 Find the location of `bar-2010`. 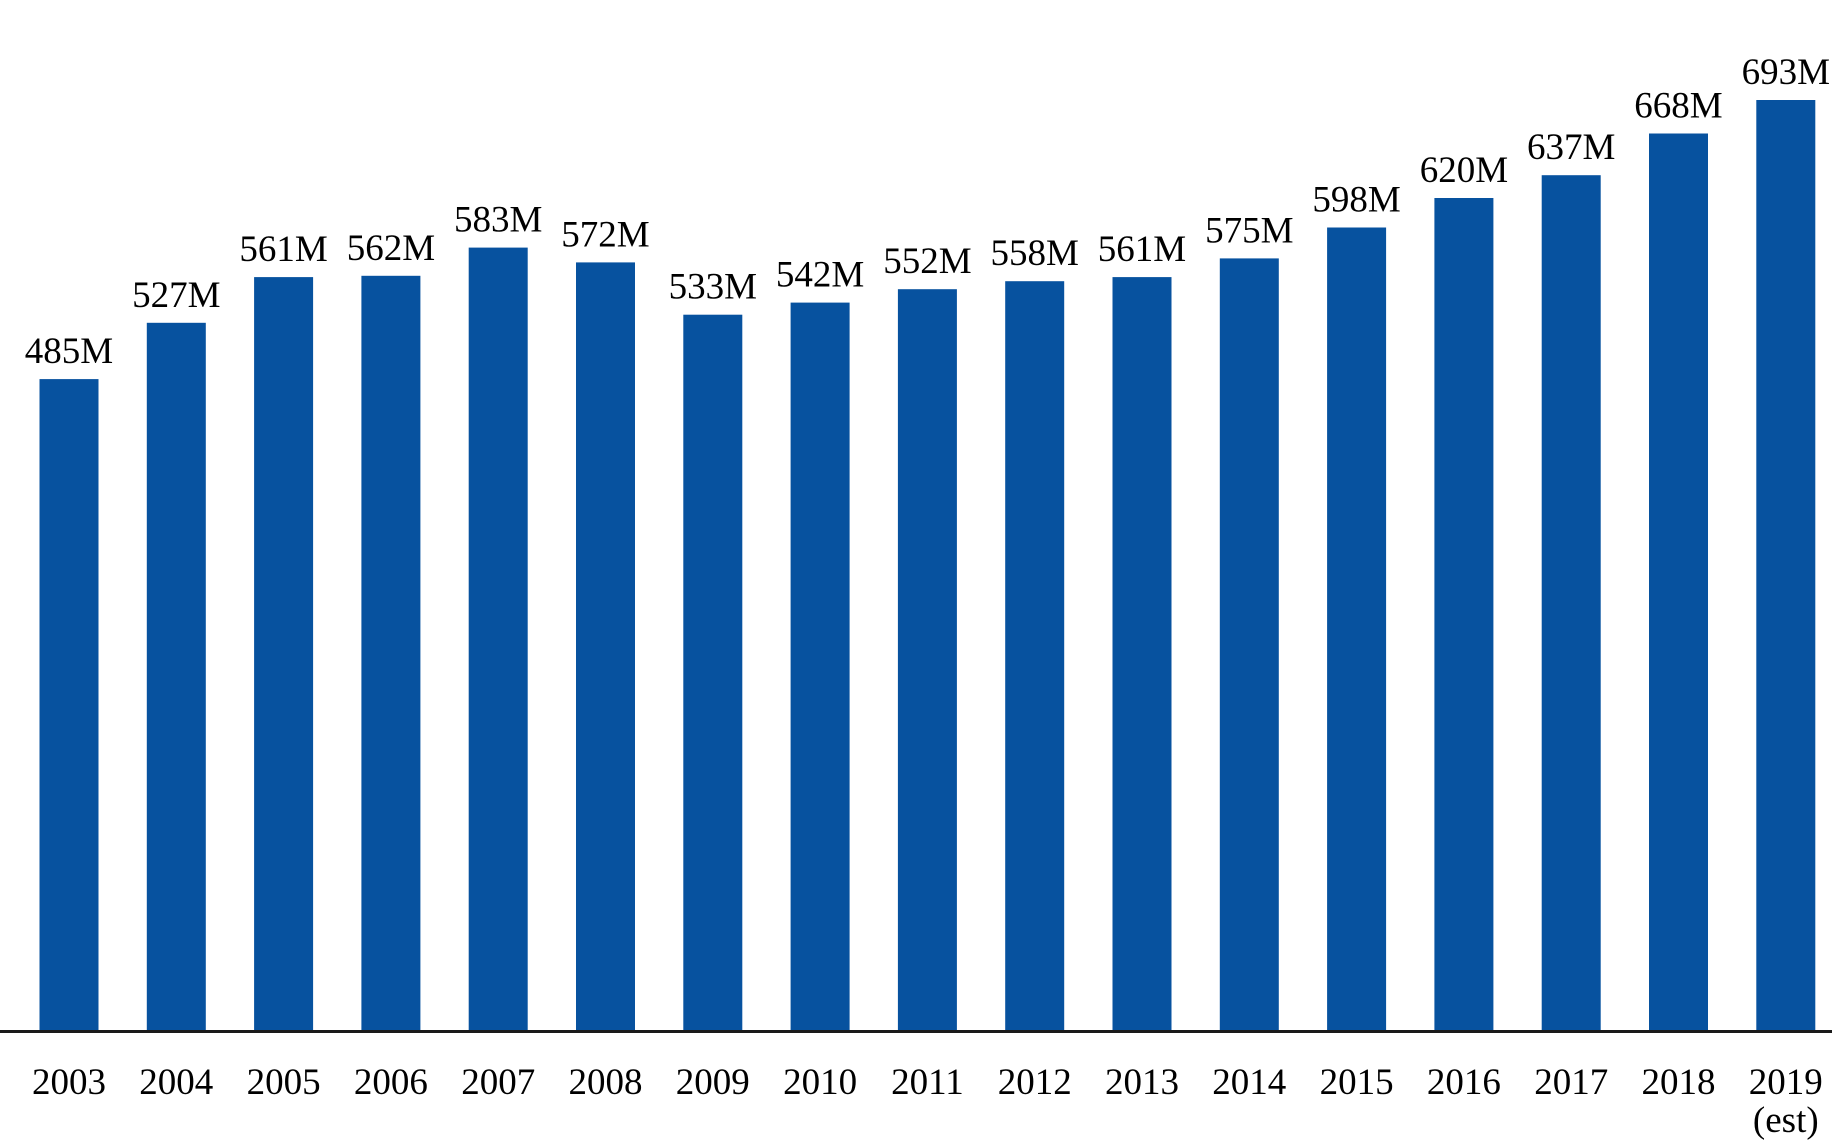

bar-2010 is located at coordinates (820, 666).